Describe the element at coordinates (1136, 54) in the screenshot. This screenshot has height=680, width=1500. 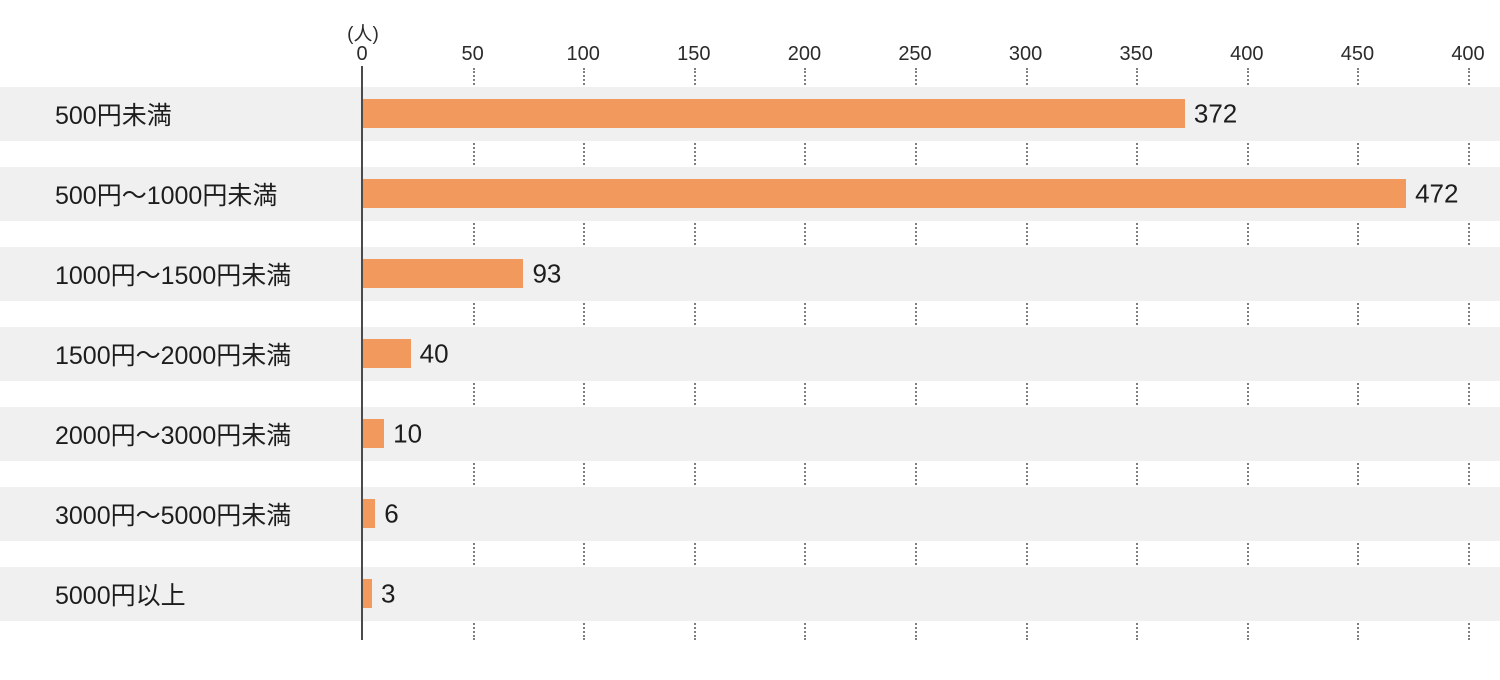
I see `x-axis-tick-label: 350` at that location.